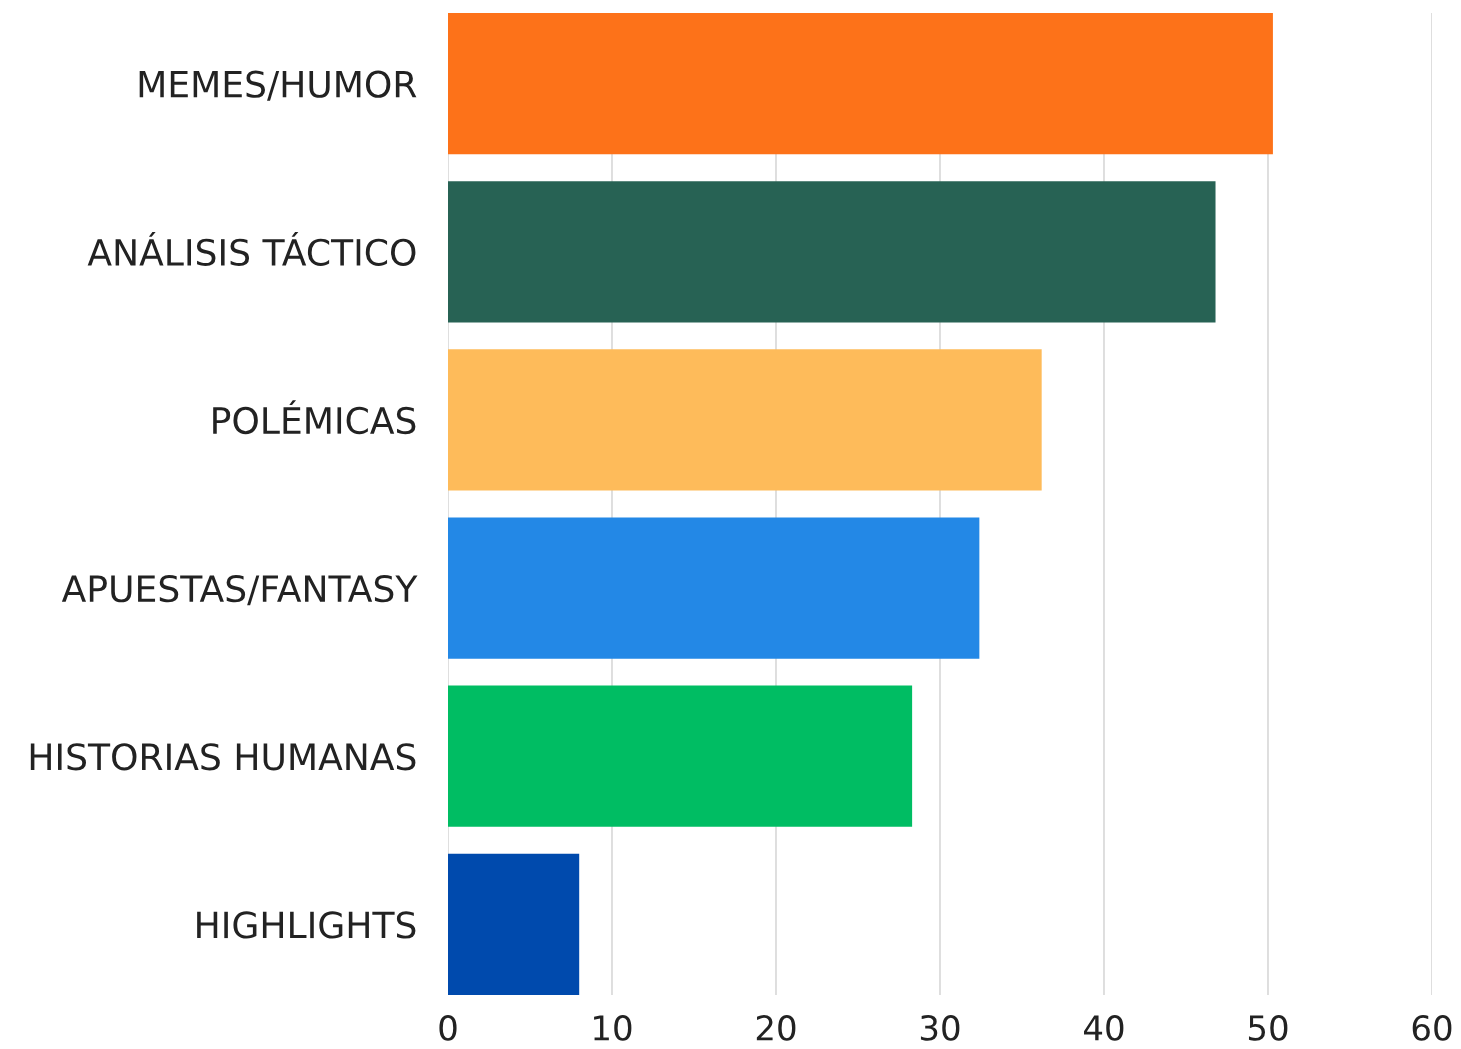  I want to click on x-tick-label: 20, so click(776, 1028).